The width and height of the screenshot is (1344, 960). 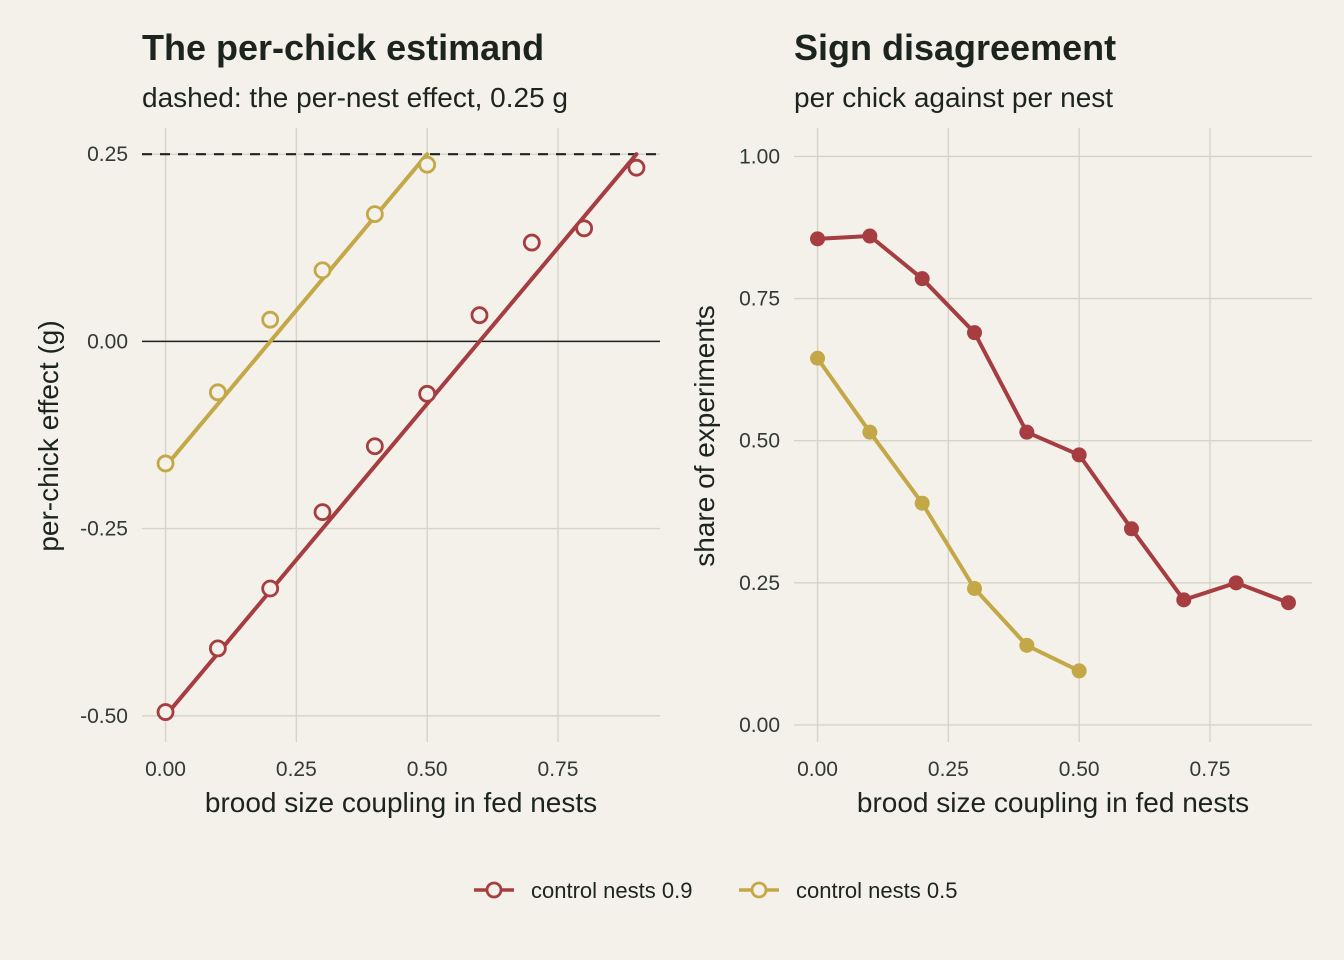 What do you see at coordinates (953, 97) in the screenshot?
I see `panel-subtitle: per chick against per nest` at bounding box center [953, 97].